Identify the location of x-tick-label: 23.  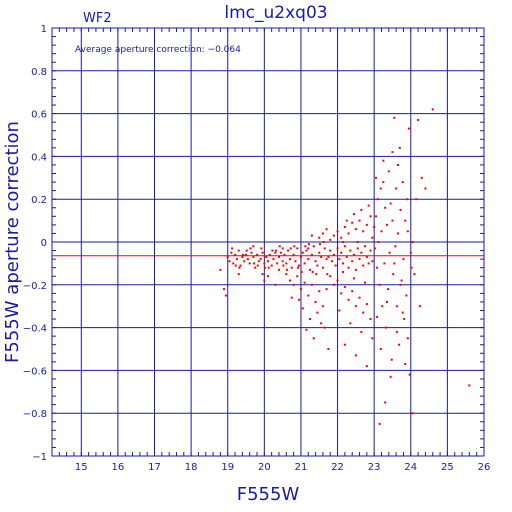
(374, 467).